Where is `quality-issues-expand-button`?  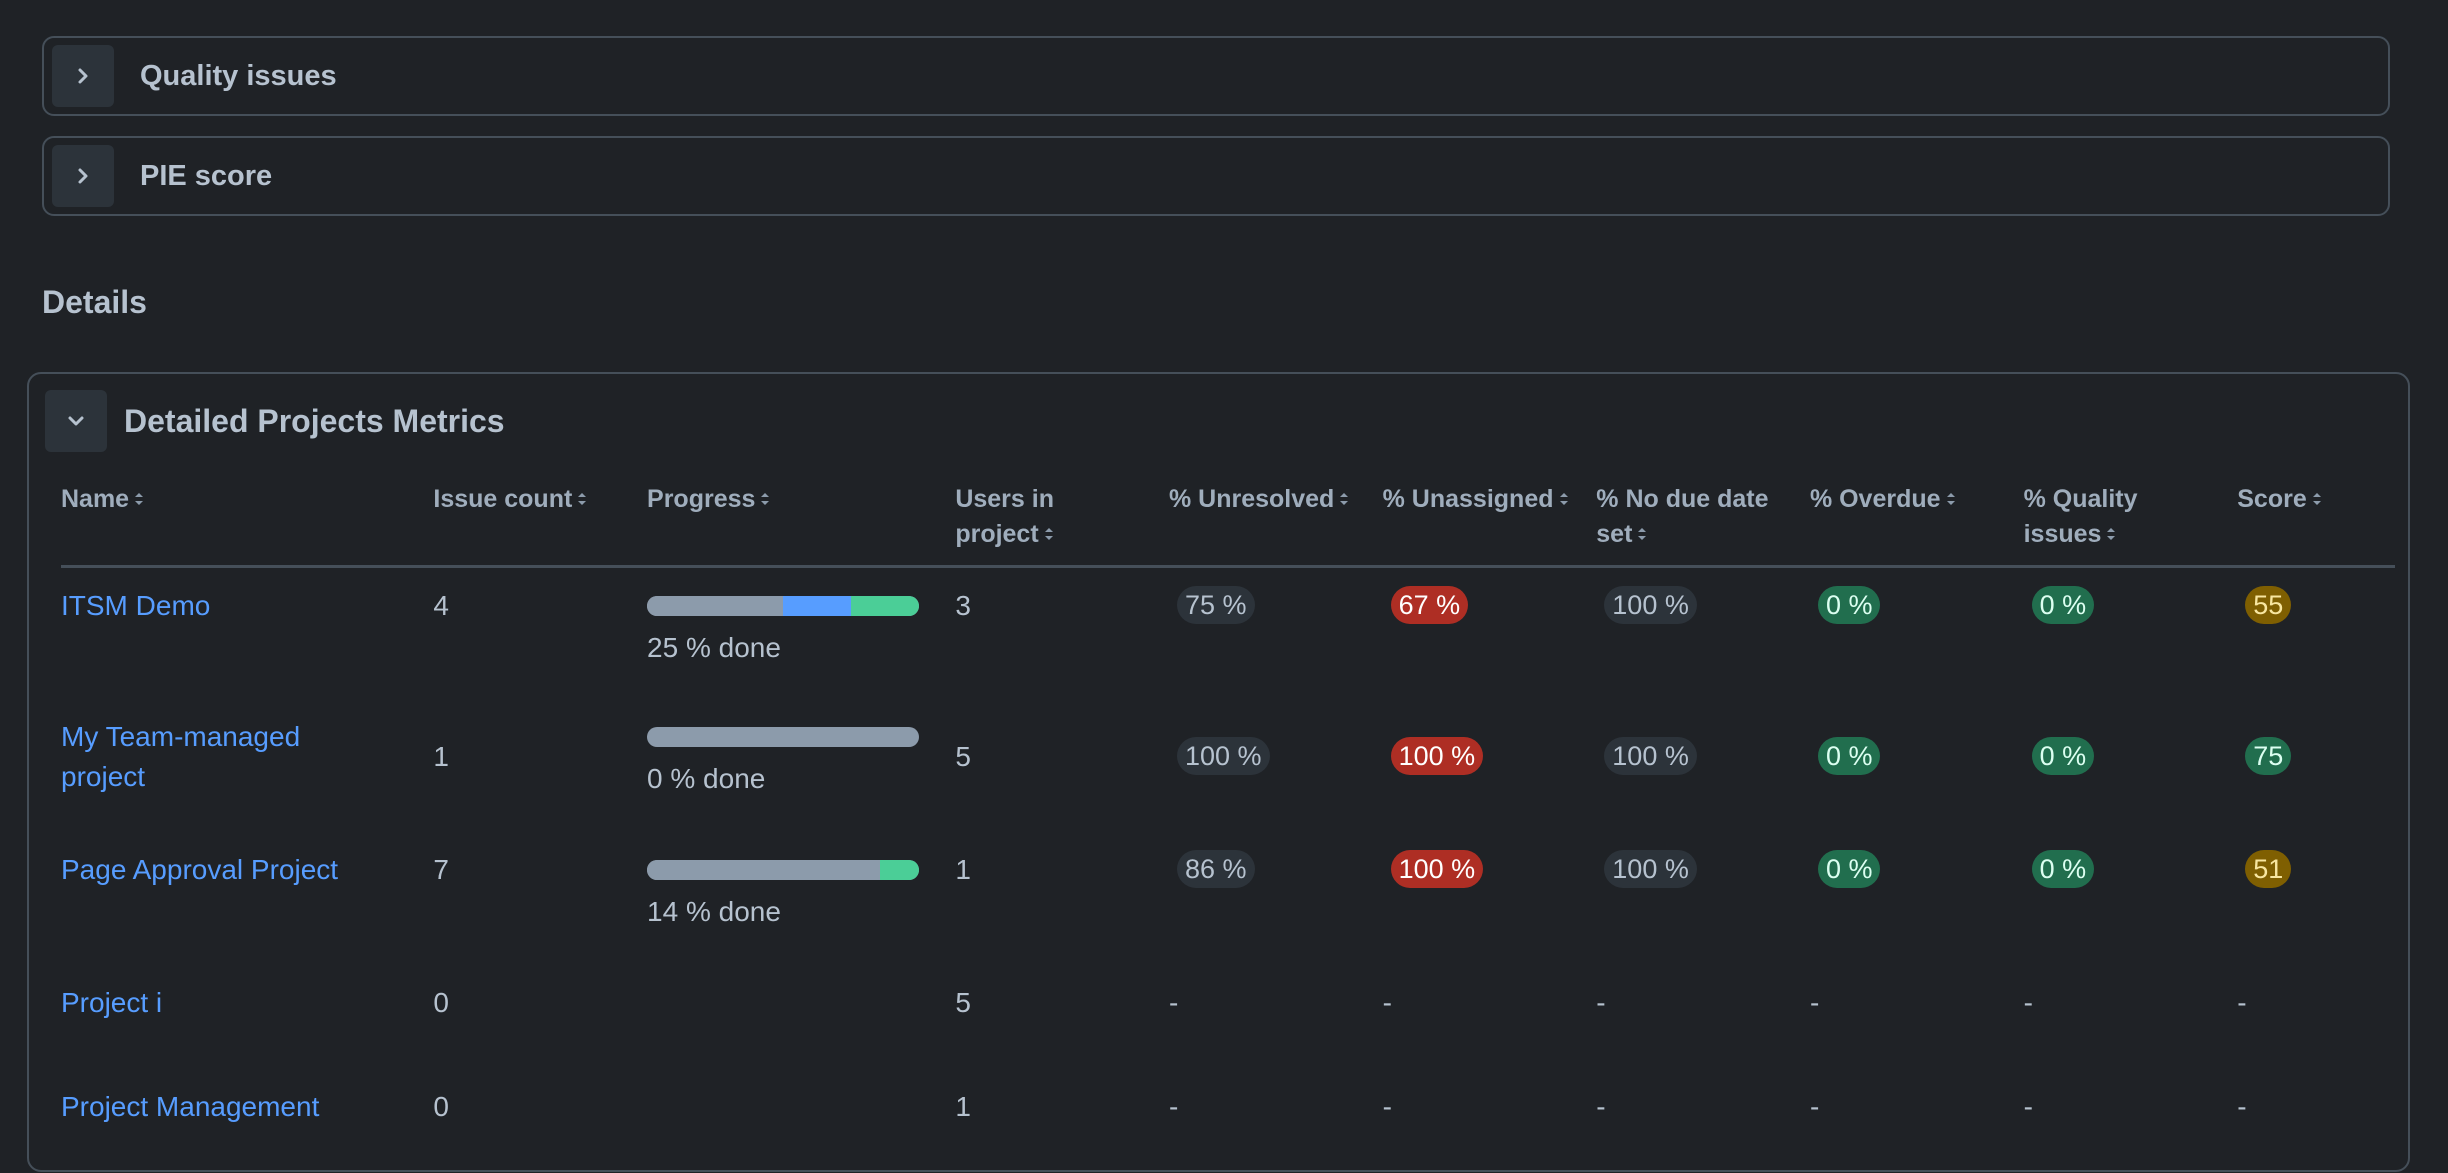 quality-issues-expand-button is located at coordinates (83, 76).